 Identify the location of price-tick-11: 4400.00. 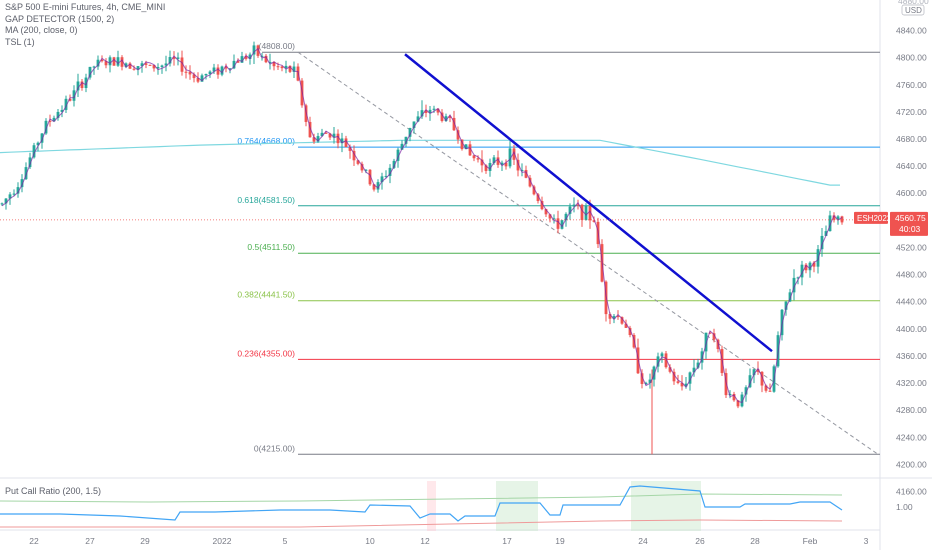
(911, 329).